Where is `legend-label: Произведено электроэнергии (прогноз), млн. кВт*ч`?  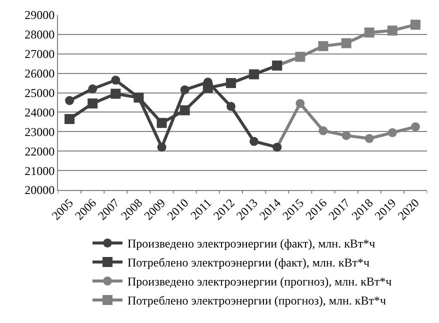
legend-label: Произведено электроэнергии (прогноз), млн. кВт*ч is located at coordinates (260, 281).